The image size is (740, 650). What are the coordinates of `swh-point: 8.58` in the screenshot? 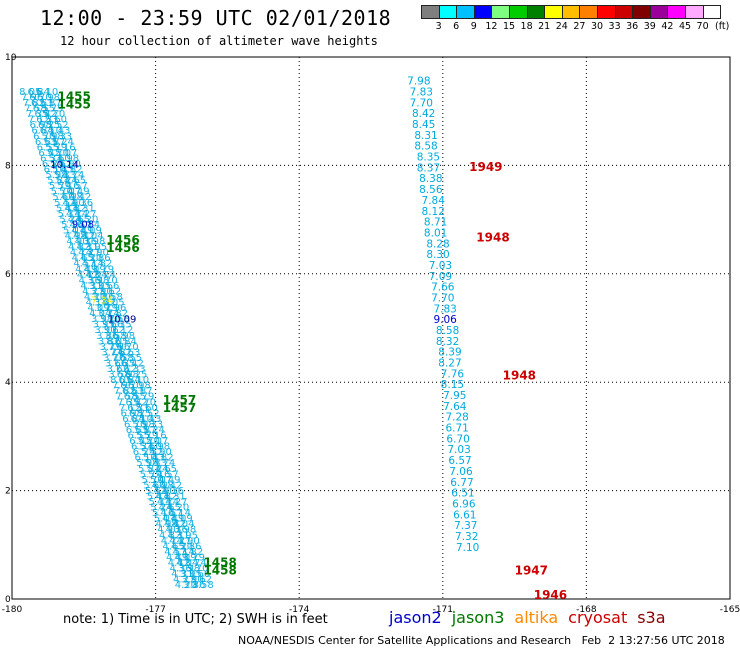 It's located at (425, 147).